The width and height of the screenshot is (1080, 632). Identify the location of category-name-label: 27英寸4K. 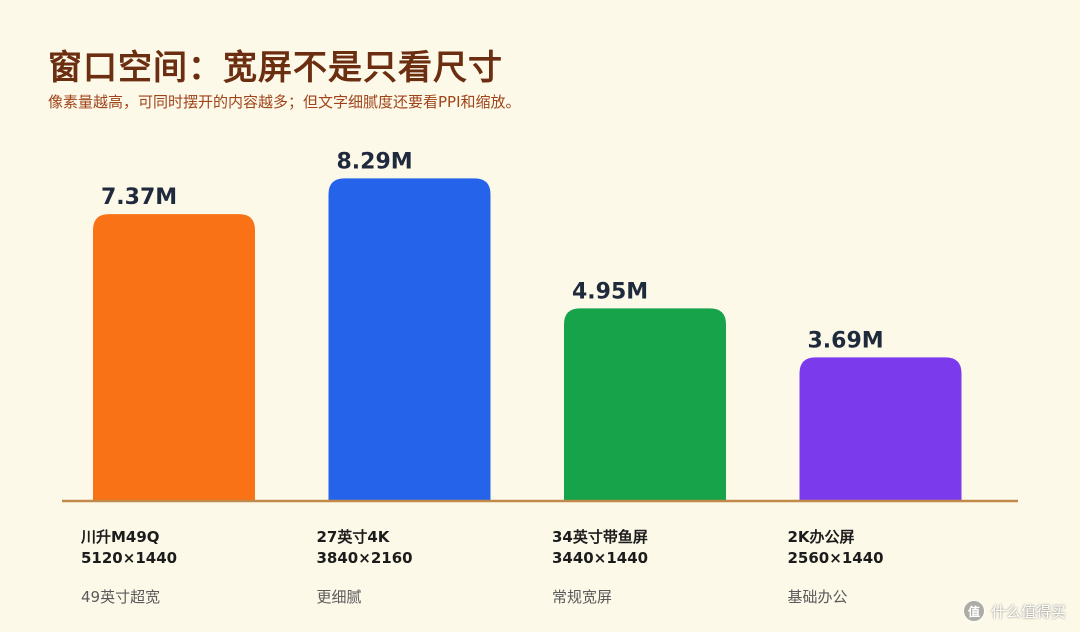
(354, 537).